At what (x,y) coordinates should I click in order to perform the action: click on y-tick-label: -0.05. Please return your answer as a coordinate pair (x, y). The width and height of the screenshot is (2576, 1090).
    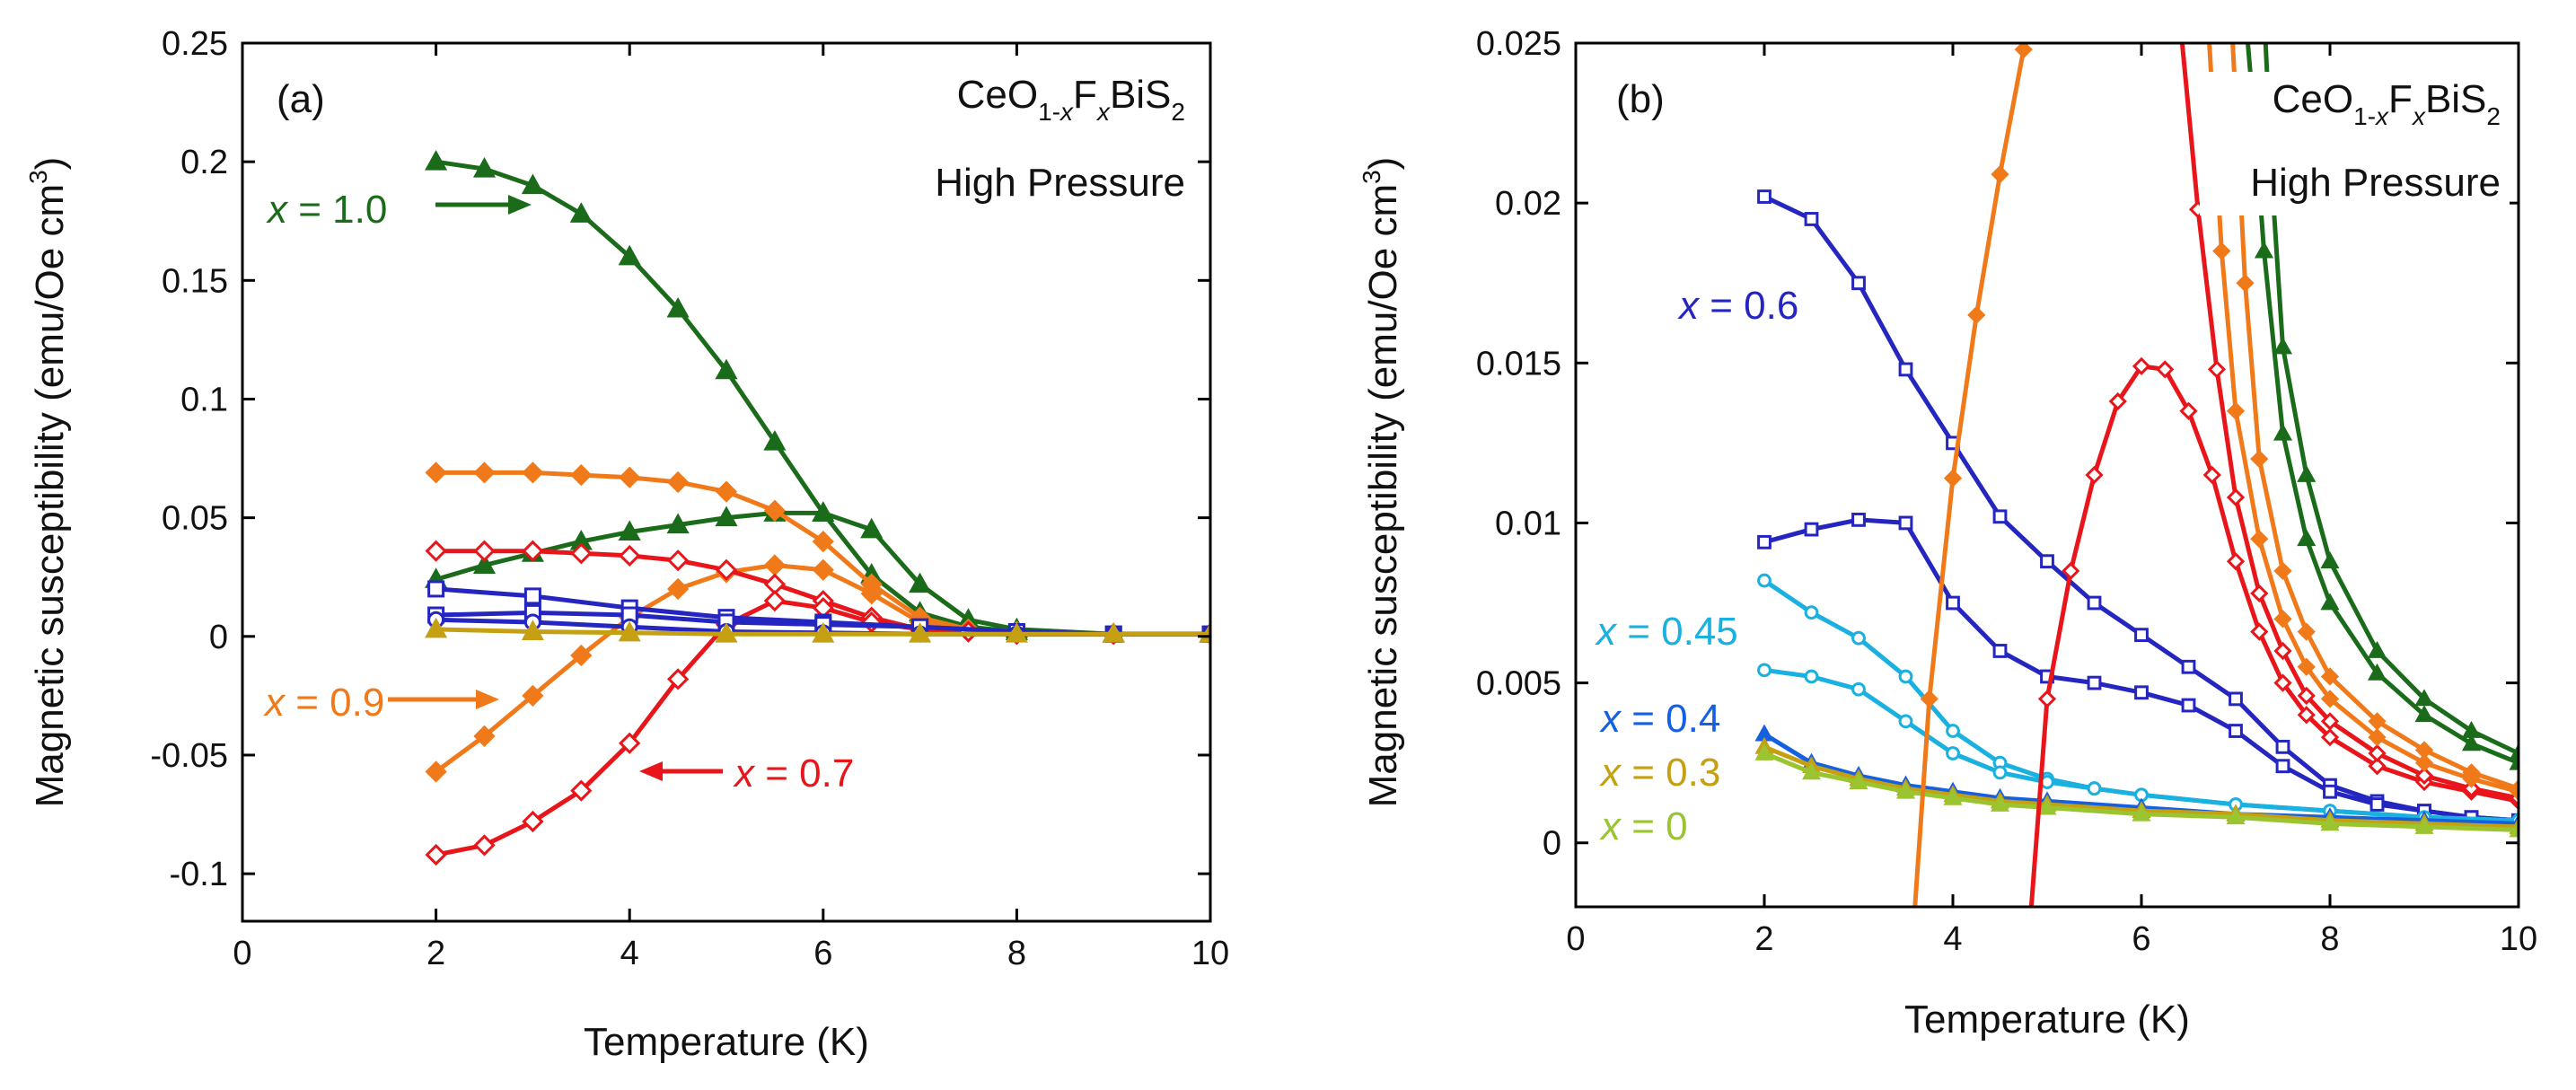
    Looking at the image, I should click on (189, 756).